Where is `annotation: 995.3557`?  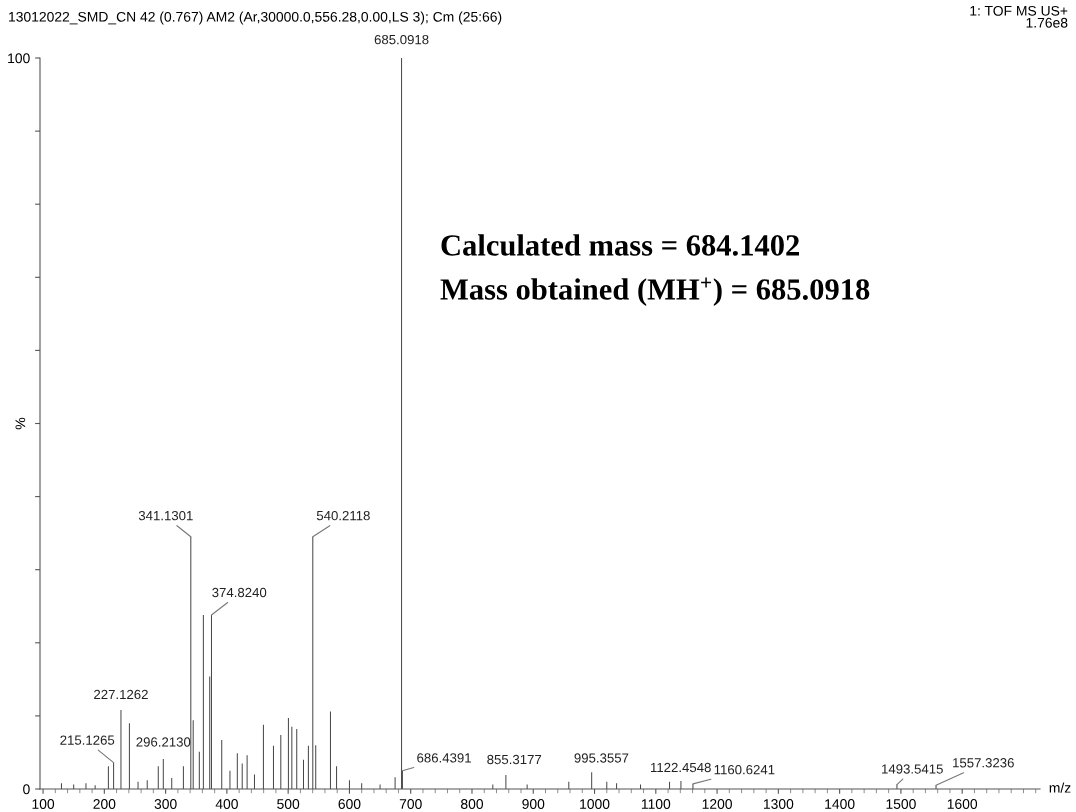
annotation: 995.3557 is located at coordinates (601, 758).